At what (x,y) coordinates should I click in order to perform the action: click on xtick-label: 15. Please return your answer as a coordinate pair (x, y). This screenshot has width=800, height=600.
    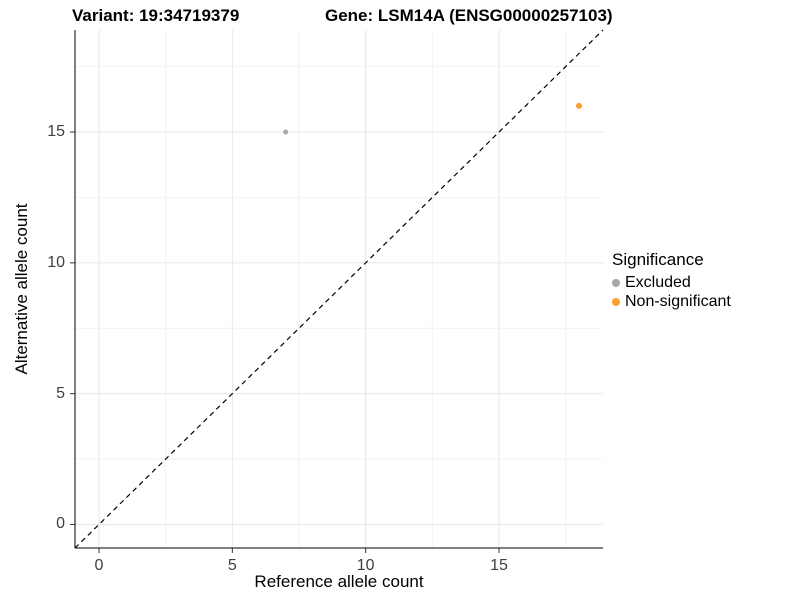
    Looking at the image, I should click on (499, 565).